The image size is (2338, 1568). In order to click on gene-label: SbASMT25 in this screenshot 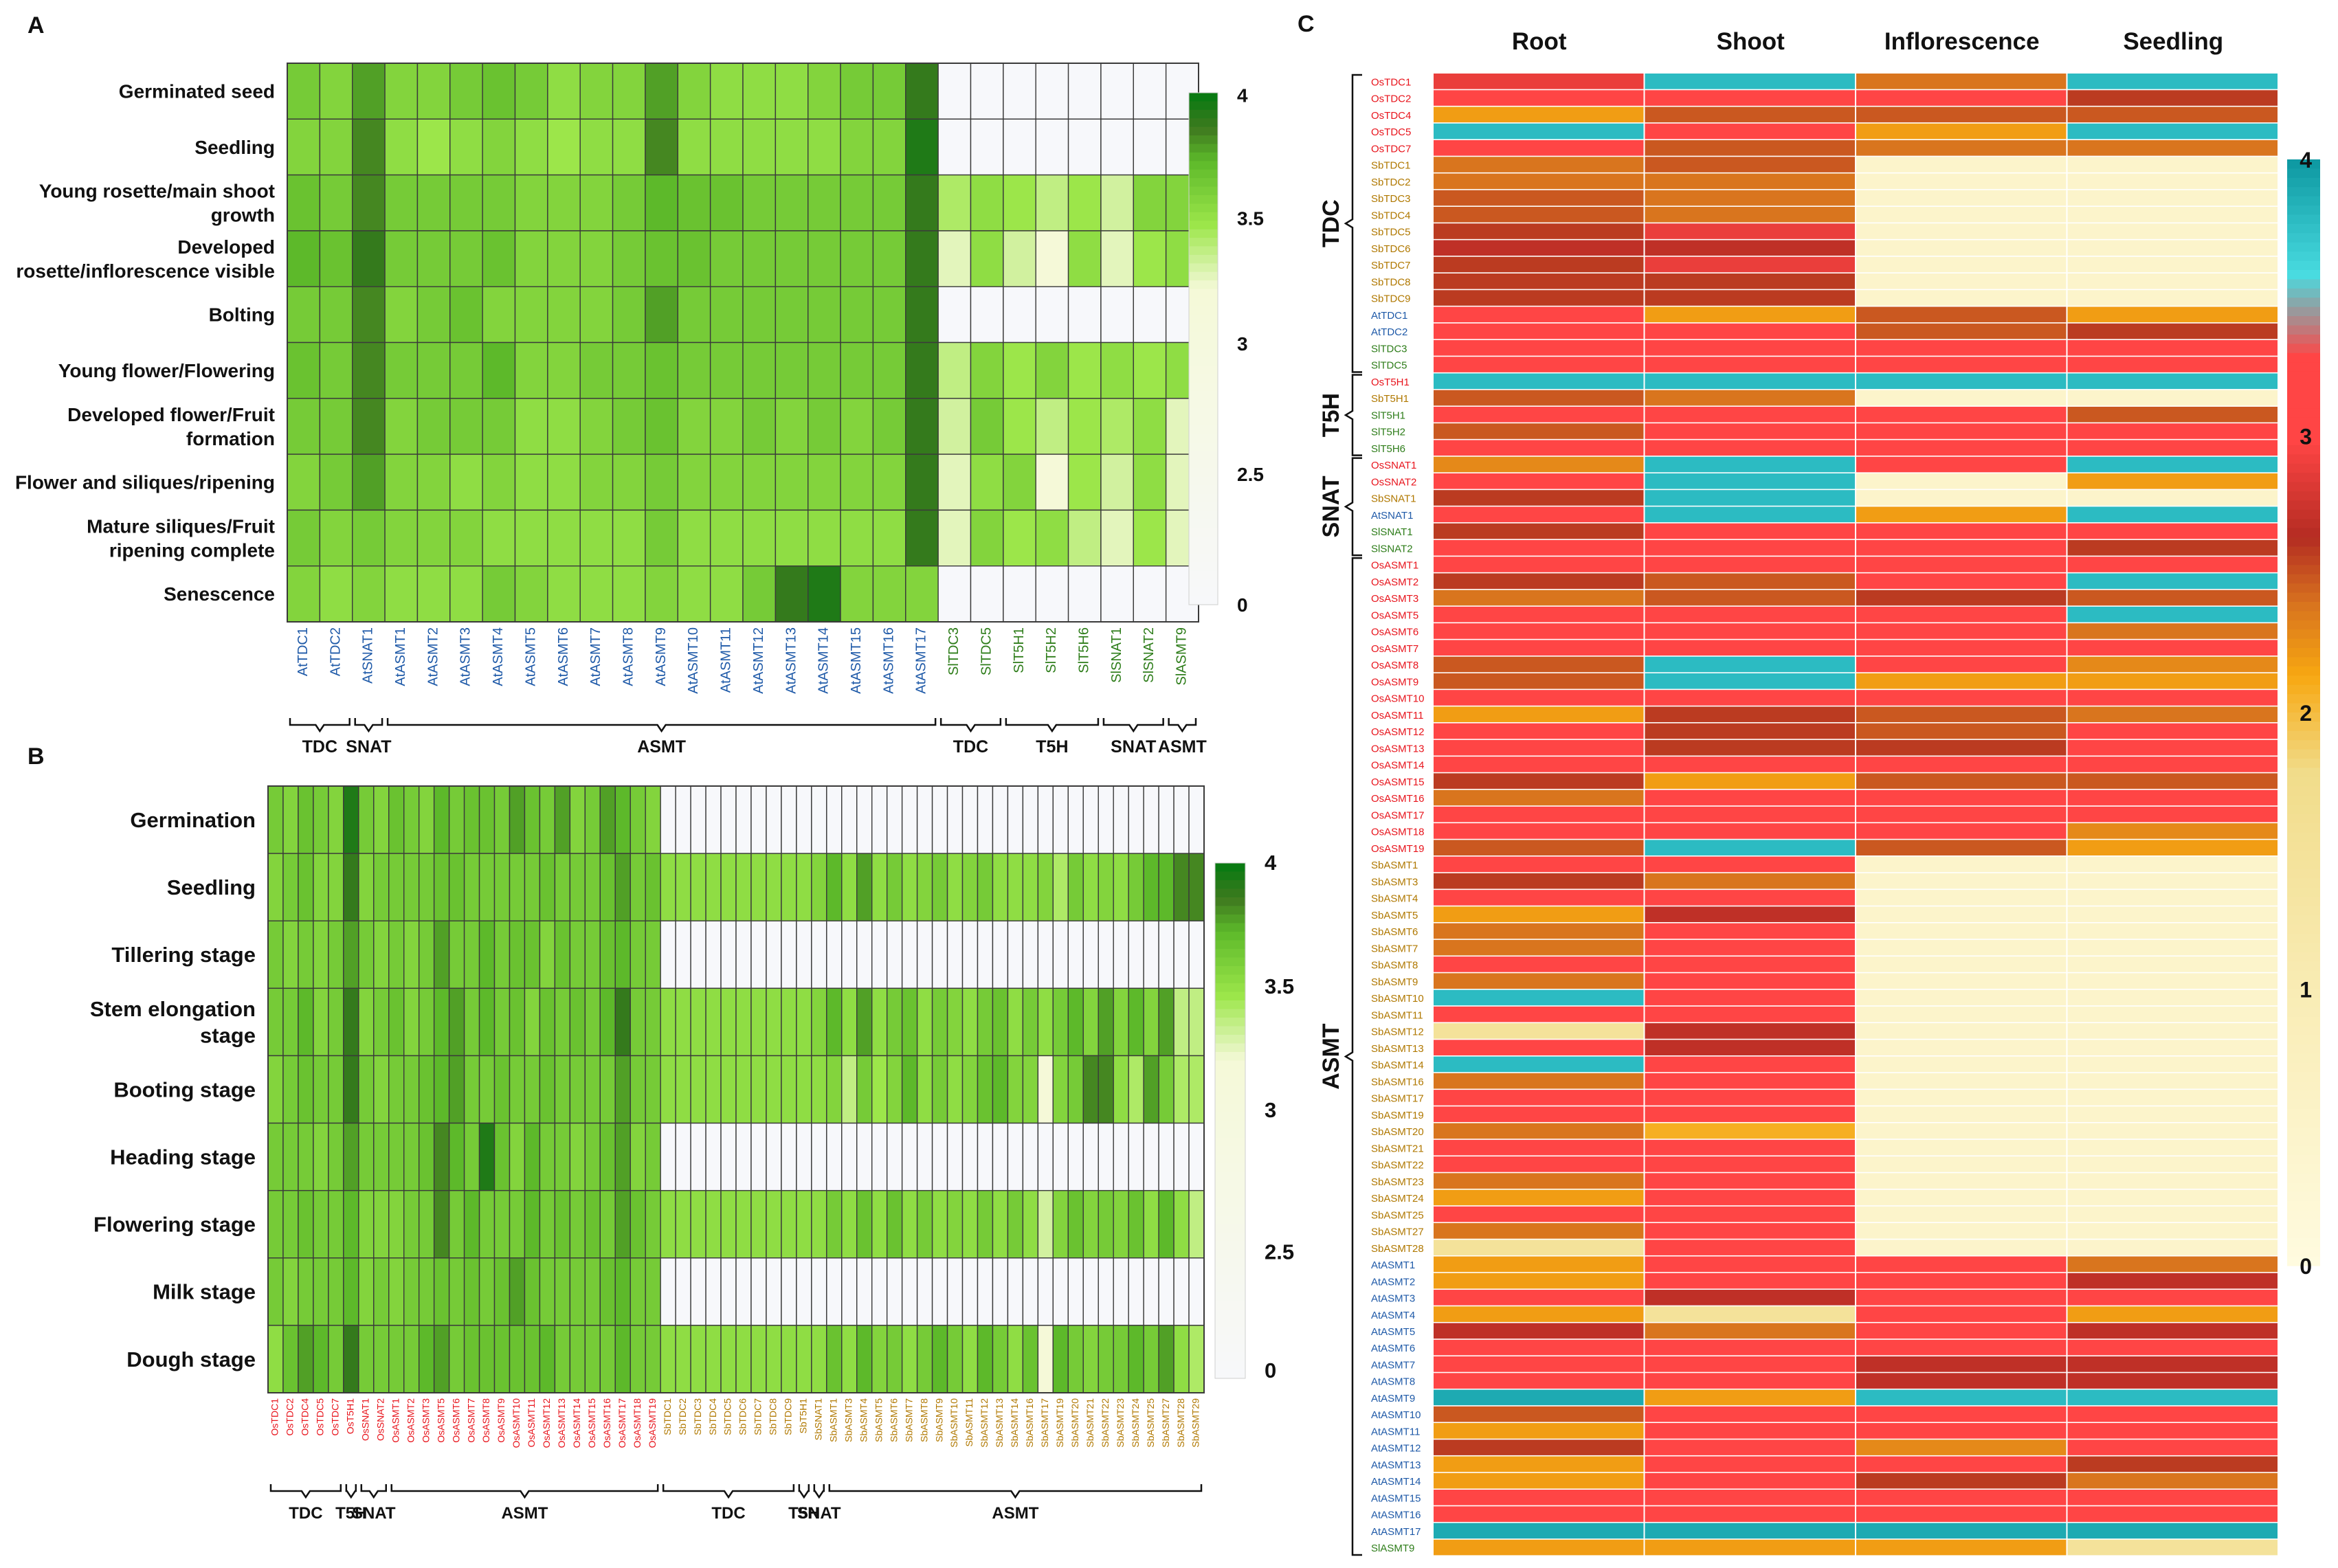, I will do `click(1397, 1215)`.